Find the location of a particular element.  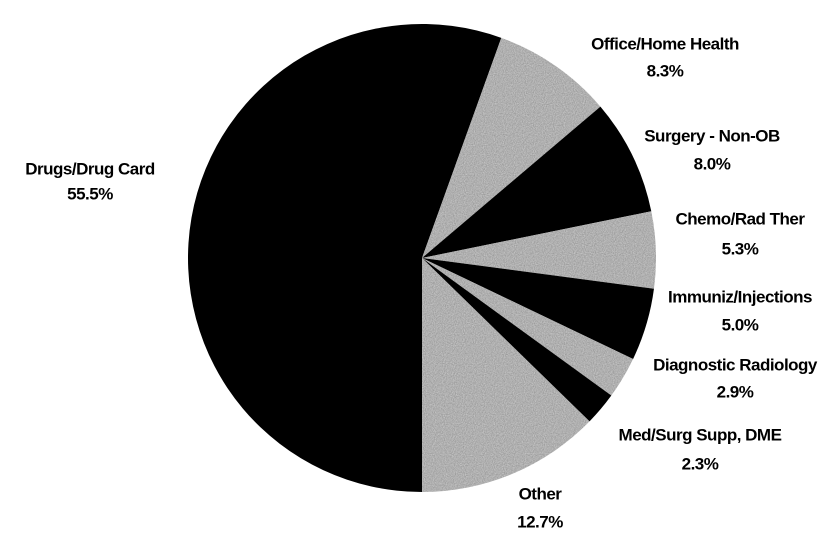

slice-label: Diagnostic Radiology is located at coordinates (735, 364).